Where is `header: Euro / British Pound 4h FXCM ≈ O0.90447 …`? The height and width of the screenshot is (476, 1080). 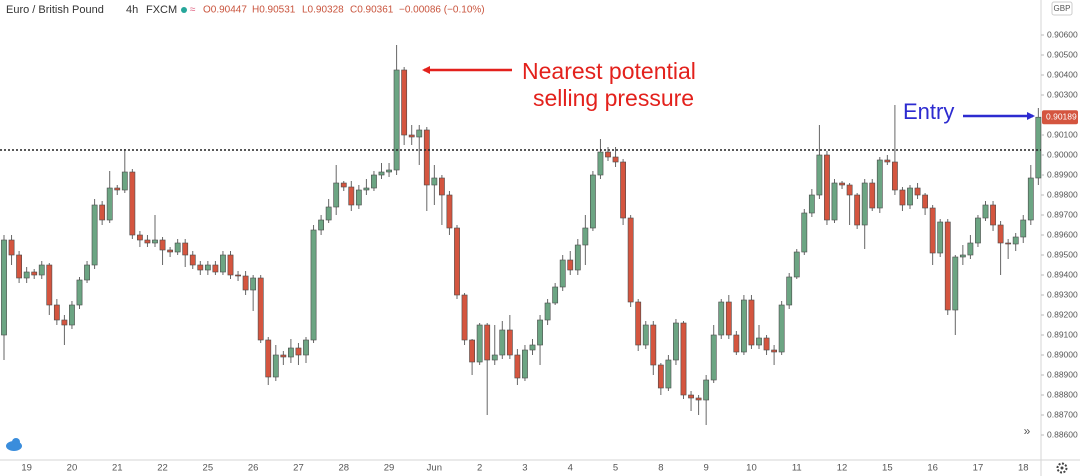 header: Euro / British Pound 4h FXCM ≈ O0.90447 … is located at coordinates (245, 10).